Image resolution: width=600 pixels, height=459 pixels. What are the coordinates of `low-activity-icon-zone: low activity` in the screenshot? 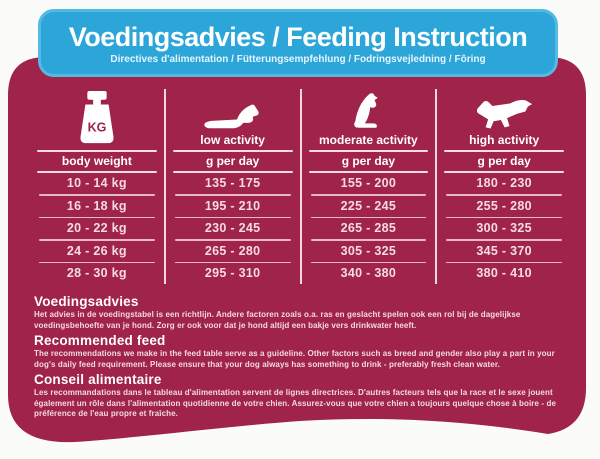 It's located at (233, 119).